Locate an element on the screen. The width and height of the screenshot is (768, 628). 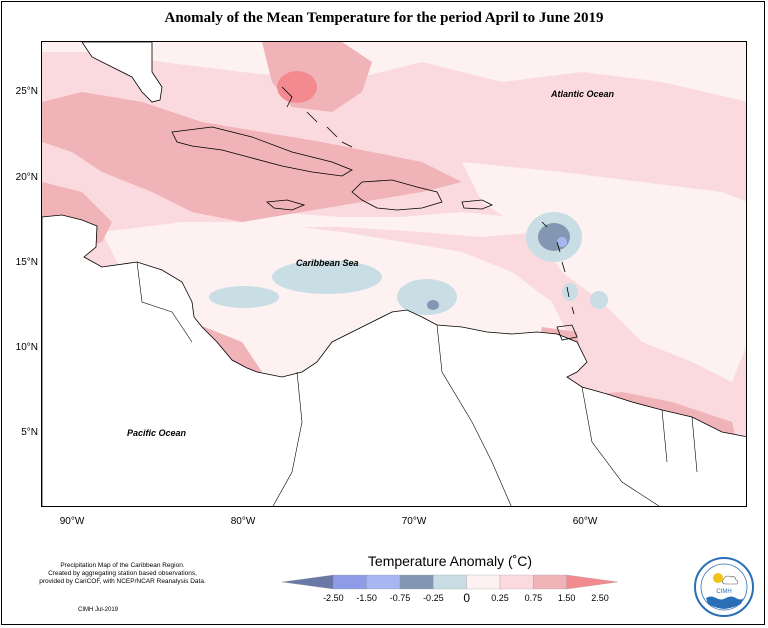
legend-tick-label: 1.50 is located at coordinates (566, 598).